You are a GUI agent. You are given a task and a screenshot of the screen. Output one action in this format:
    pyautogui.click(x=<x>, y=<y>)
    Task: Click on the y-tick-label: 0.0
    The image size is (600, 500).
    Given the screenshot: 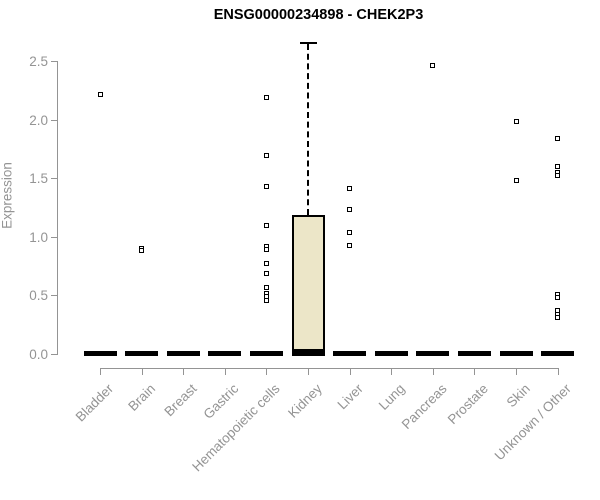 What is the action you would take?
    pyautogui.click(x=38, y=354)
    